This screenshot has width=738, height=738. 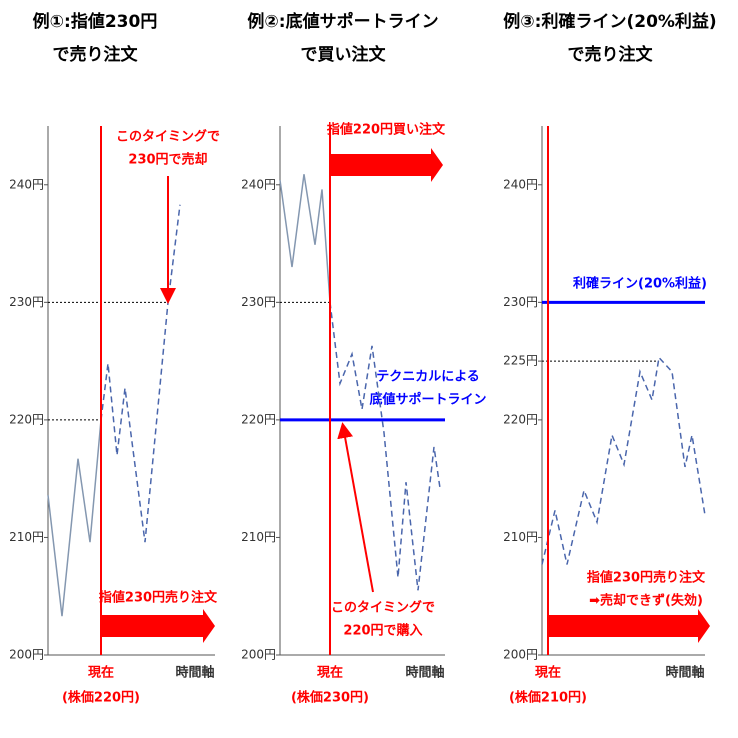 What do you see at coordinates (382, 631) in the screenshot?
I see `callout-label: 220円で購入` at bounding box center [382, 631].